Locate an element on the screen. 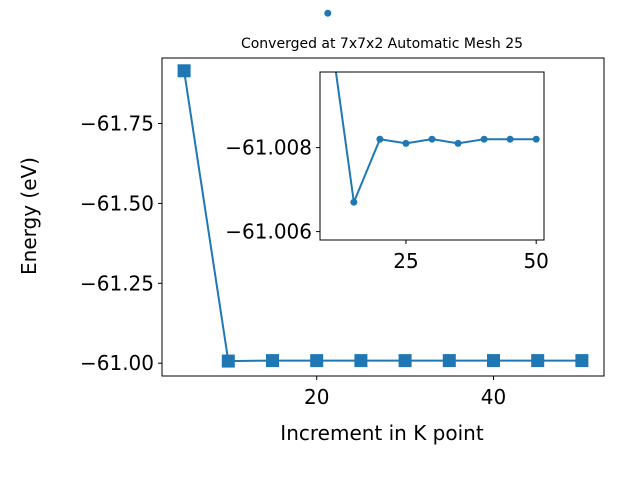 The image size is (640, 480). y-axis-label: Energy (eV) is located at coordinates (29, 216).